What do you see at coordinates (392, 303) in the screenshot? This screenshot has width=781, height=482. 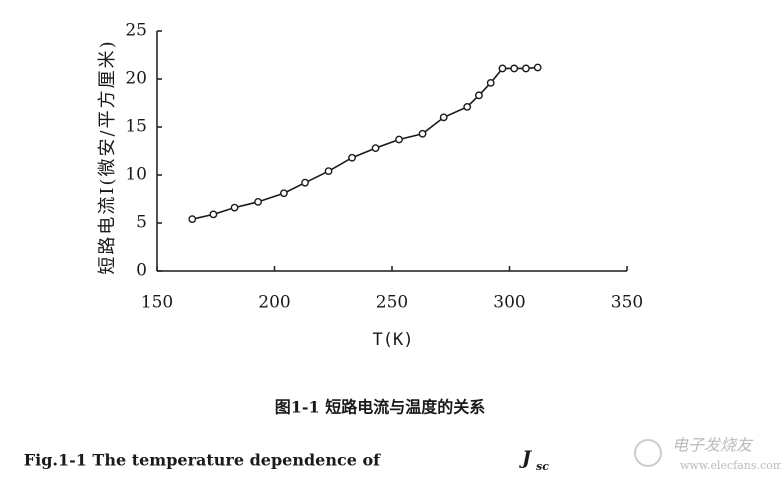 I see `x-tick-label: 250` at bounding box center [392, 303].